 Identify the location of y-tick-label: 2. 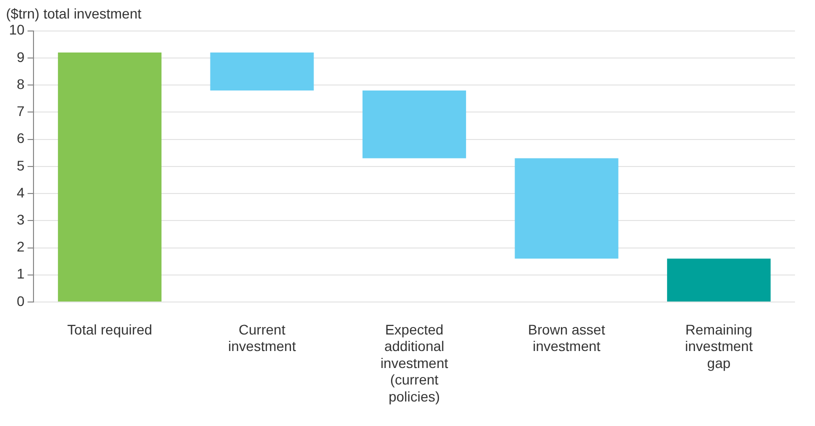
(20, 246).